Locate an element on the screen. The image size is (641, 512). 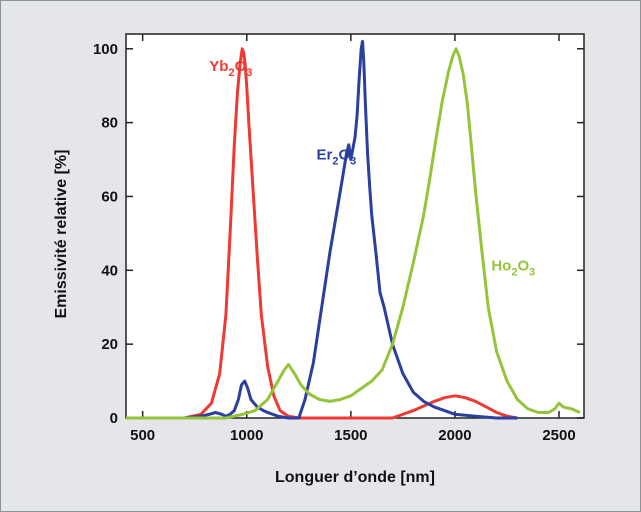
x-tick-label: 1000 is located at coordinates (246, 435).